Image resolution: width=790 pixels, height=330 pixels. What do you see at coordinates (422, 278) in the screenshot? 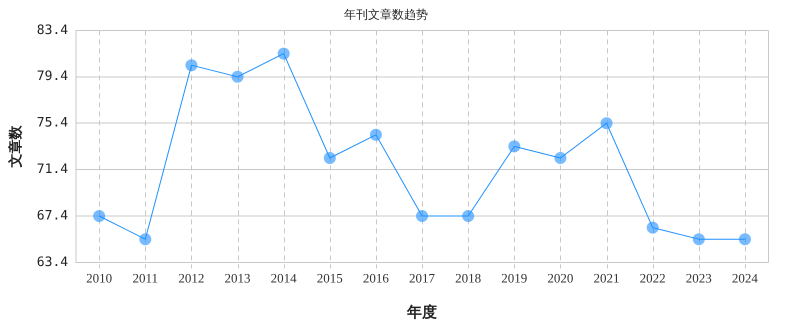
I see `x-tick-label: 2017` at bounding box center [422, 278].